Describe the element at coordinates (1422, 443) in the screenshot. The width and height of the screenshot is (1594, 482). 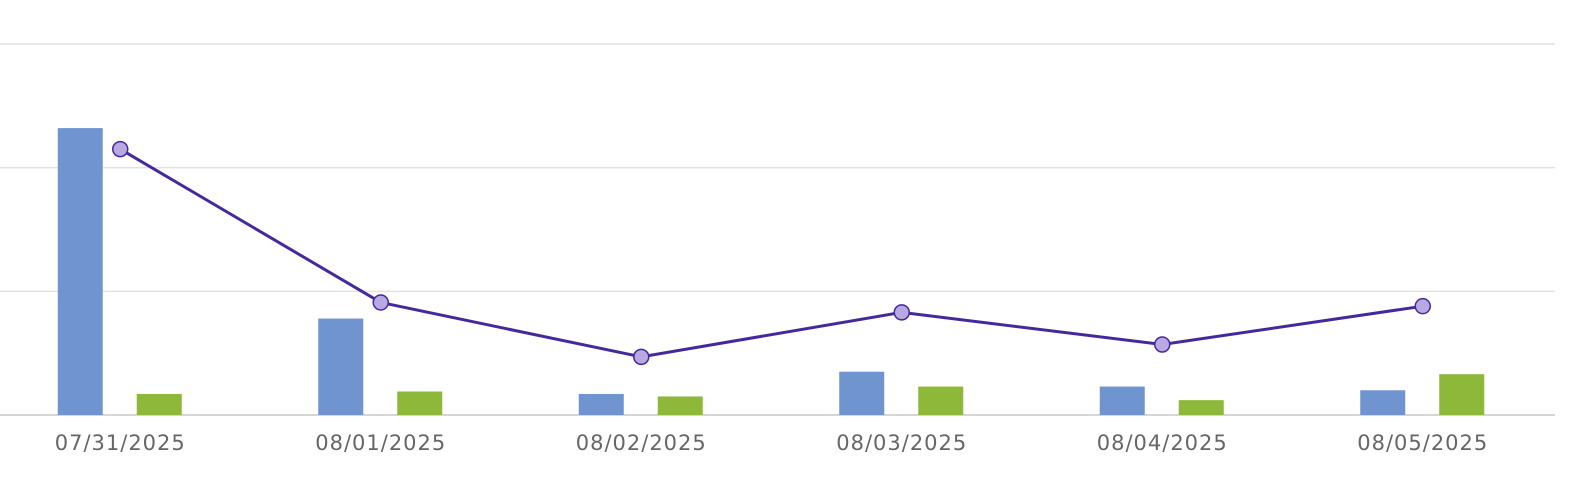
I see `x-tick-label: 08/05/2025` at that location.